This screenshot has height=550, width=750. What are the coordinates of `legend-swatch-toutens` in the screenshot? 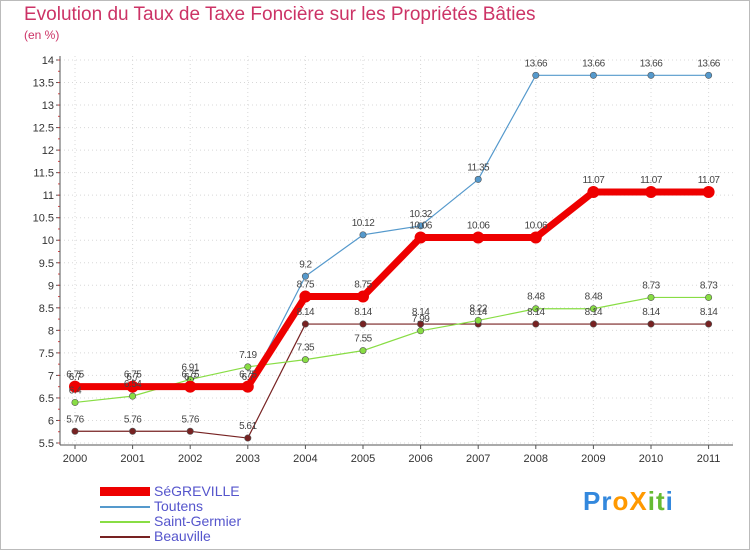 It's located at (125, 507).